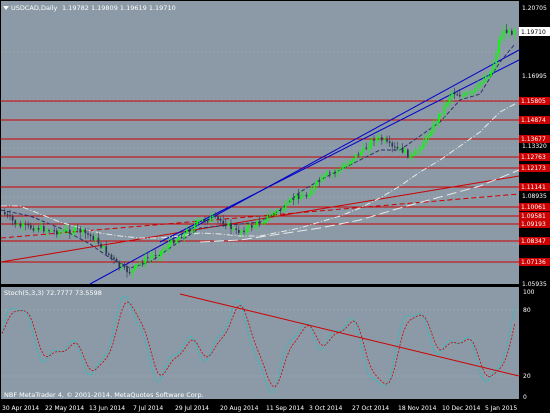 This screenshot has height=413, width=550. Describe the element at coordinates (534, 8) in the screenshot. I see `price-tick: 1.20705` at that location.